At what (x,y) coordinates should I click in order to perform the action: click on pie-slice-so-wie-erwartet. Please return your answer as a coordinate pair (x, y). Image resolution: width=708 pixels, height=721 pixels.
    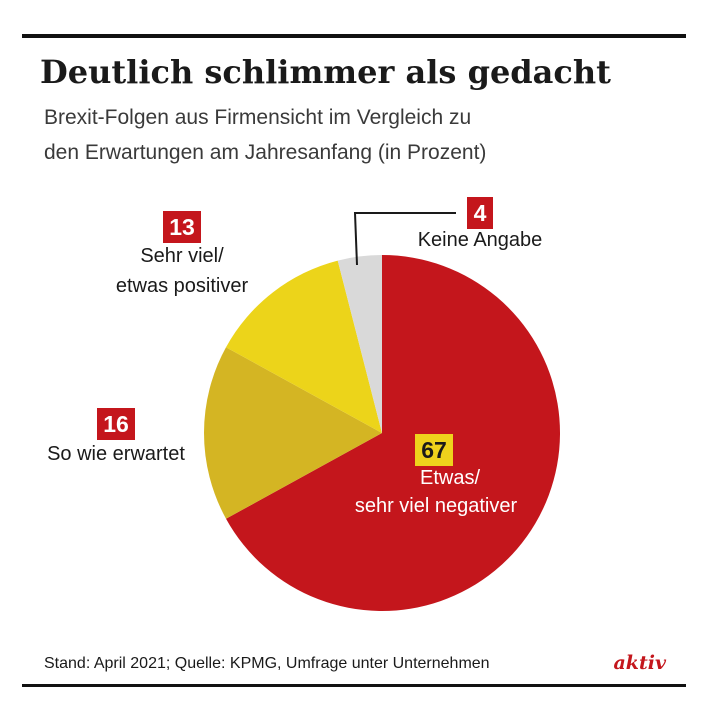
    Looking at the image, I should click on (293, 433).